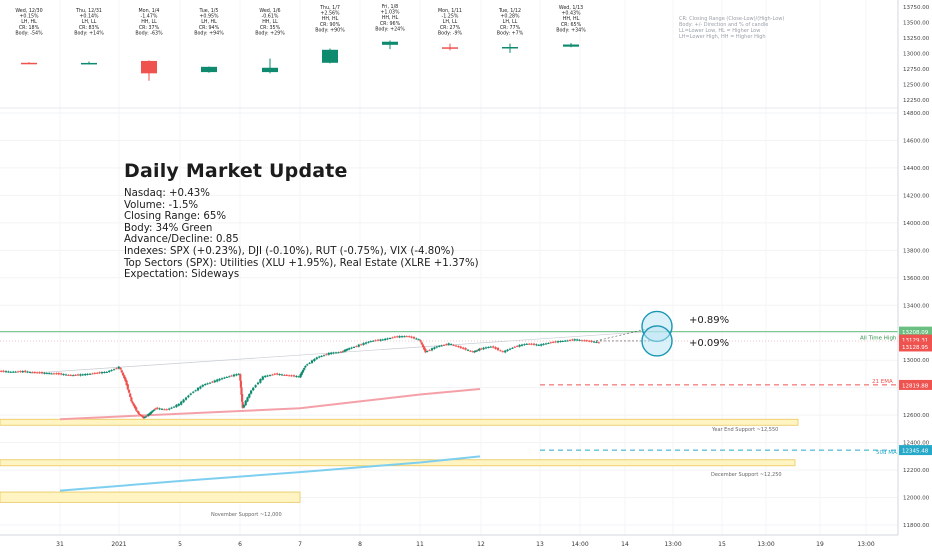  I want to click on support-zone, so click(398, 463).